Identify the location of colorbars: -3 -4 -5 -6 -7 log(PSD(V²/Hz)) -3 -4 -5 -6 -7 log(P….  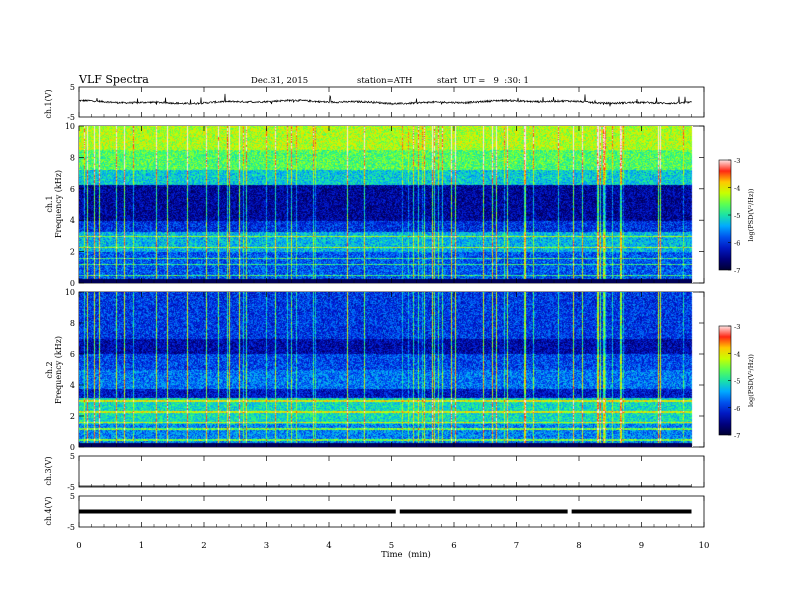
(736, 298).